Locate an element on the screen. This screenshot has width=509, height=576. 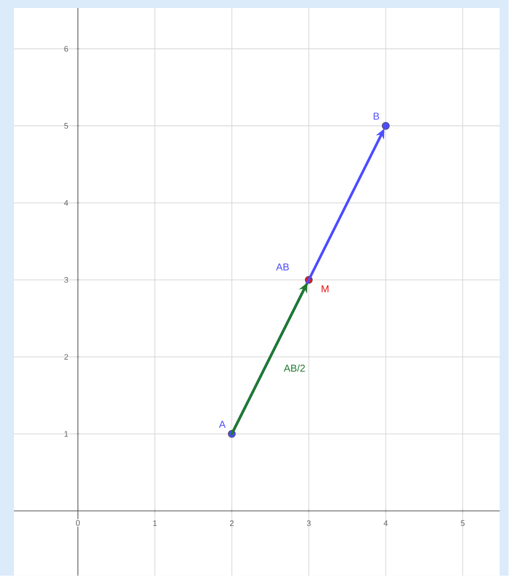
annotation: AB is located at coordinates (282, 267).